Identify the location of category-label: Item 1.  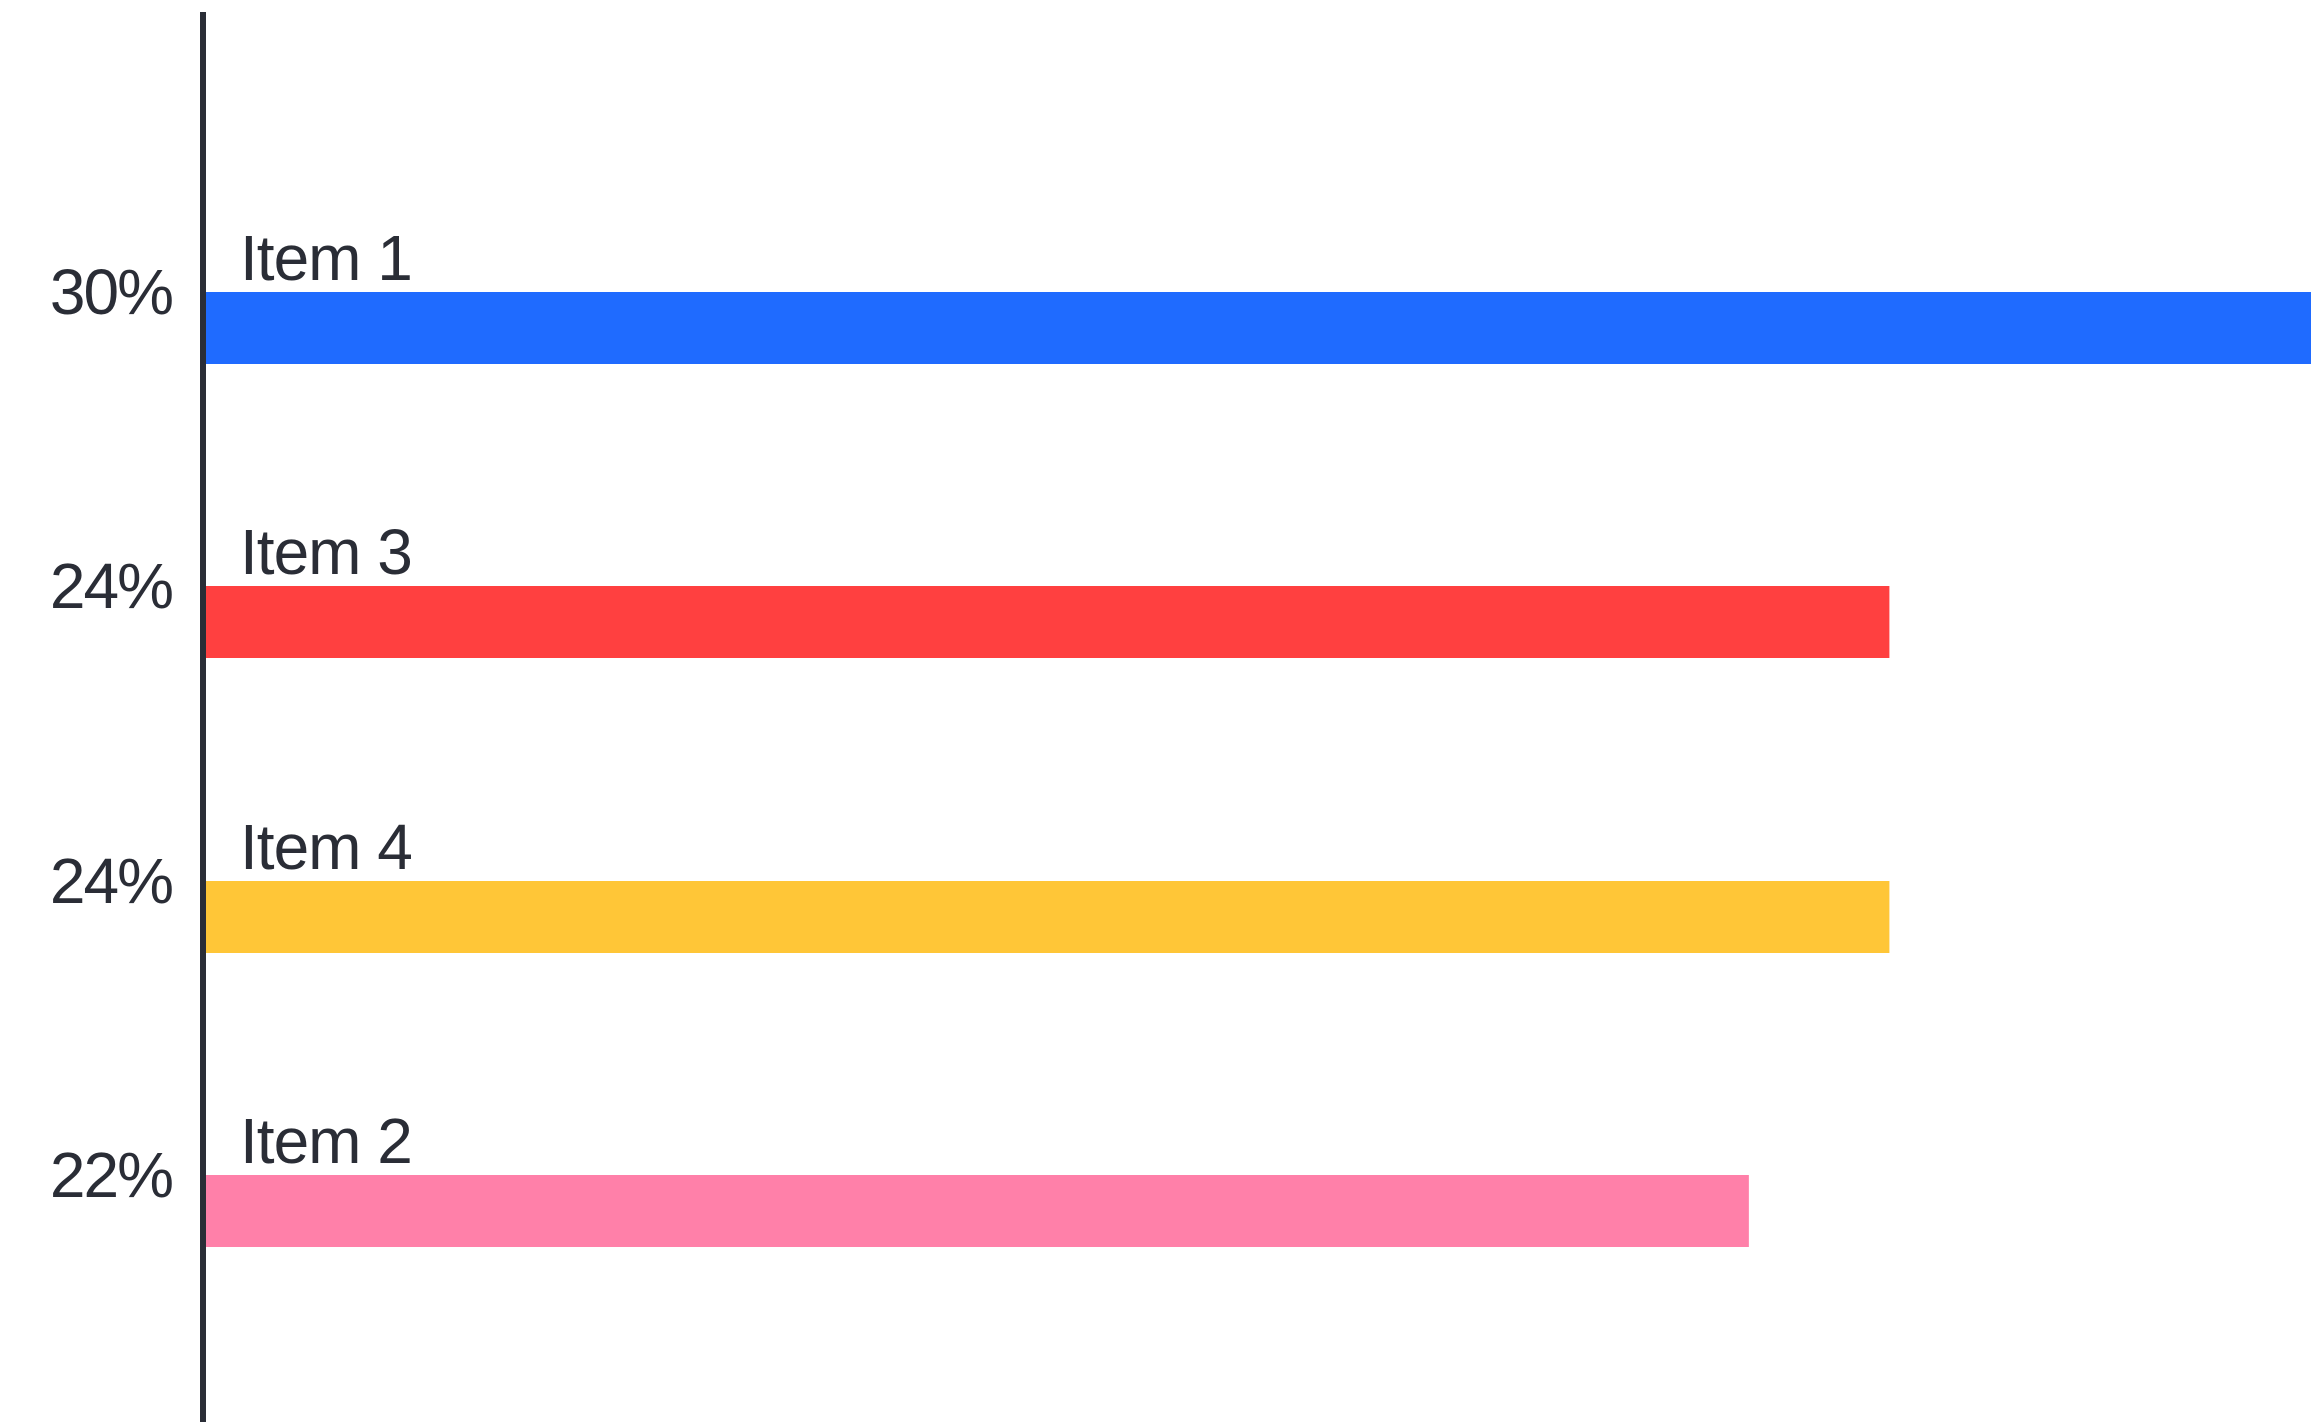
(326, 258).